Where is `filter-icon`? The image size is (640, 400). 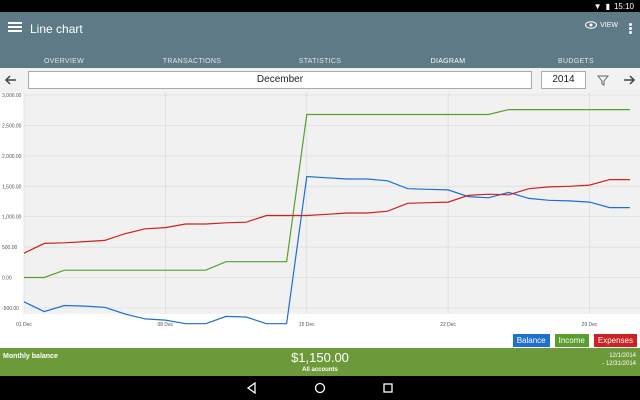 filter-icon is located at coordinates (603, 80).